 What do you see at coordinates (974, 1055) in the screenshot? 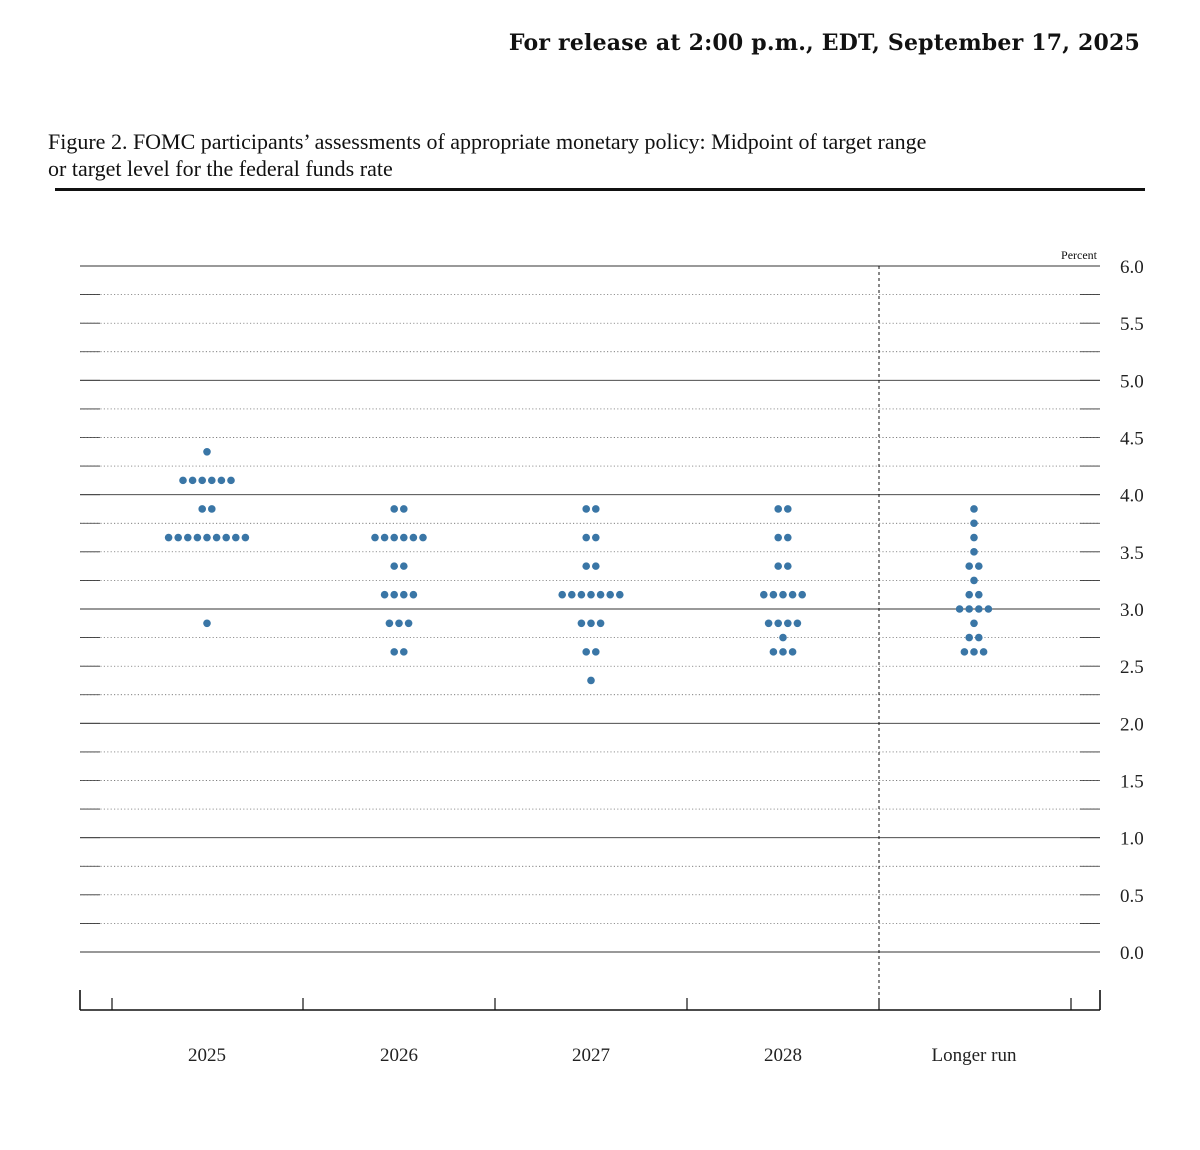
I see `x-category-label: Longer run` at bounding box center [974, 1055].